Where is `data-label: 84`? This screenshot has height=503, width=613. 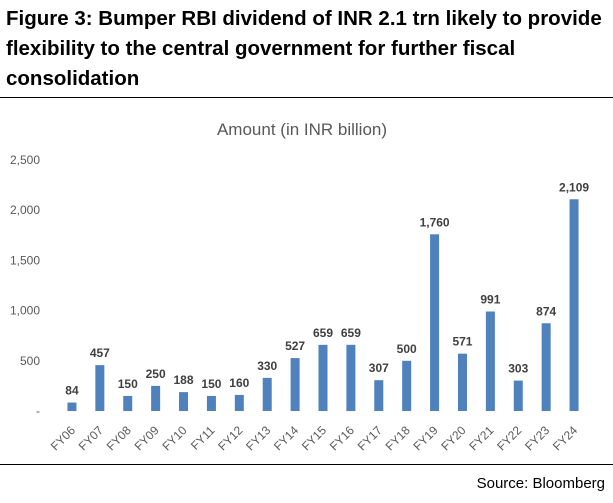 data-label: 84 is located at coordinates (72, 391).